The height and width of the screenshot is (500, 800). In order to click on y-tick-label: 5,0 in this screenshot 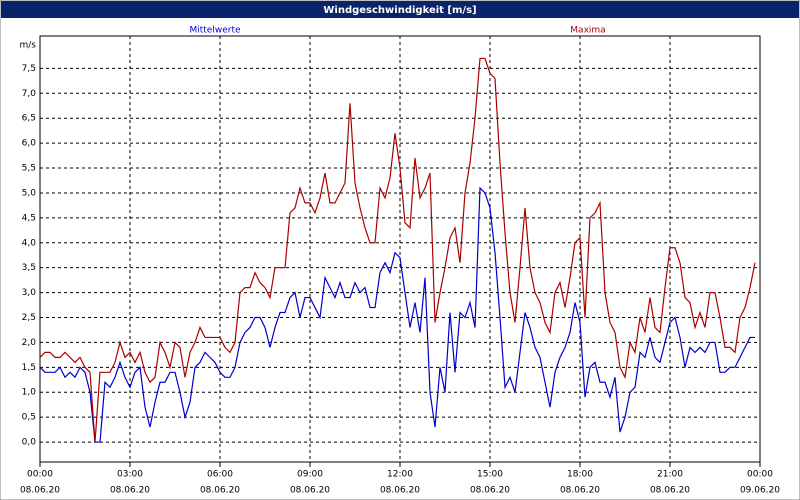, I will do `click(29, 193)`.